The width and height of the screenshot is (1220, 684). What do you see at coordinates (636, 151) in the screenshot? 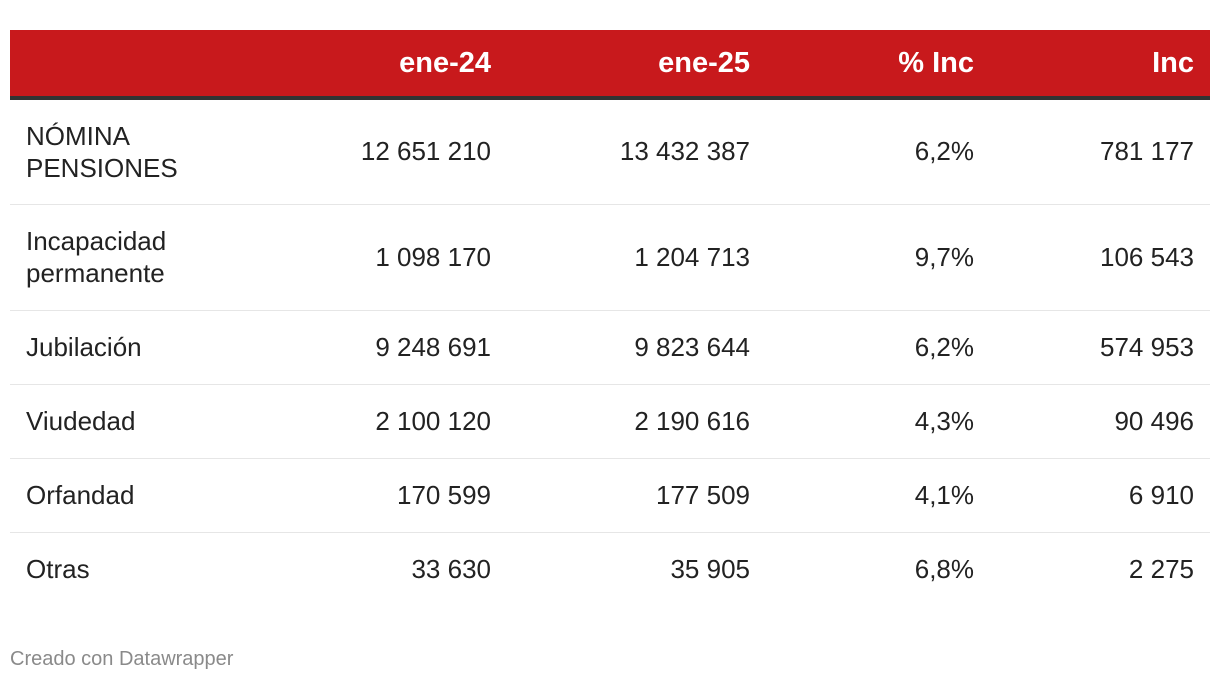
I see `cell-ene-25: 13 432 387` at bounding box center [636, 151].